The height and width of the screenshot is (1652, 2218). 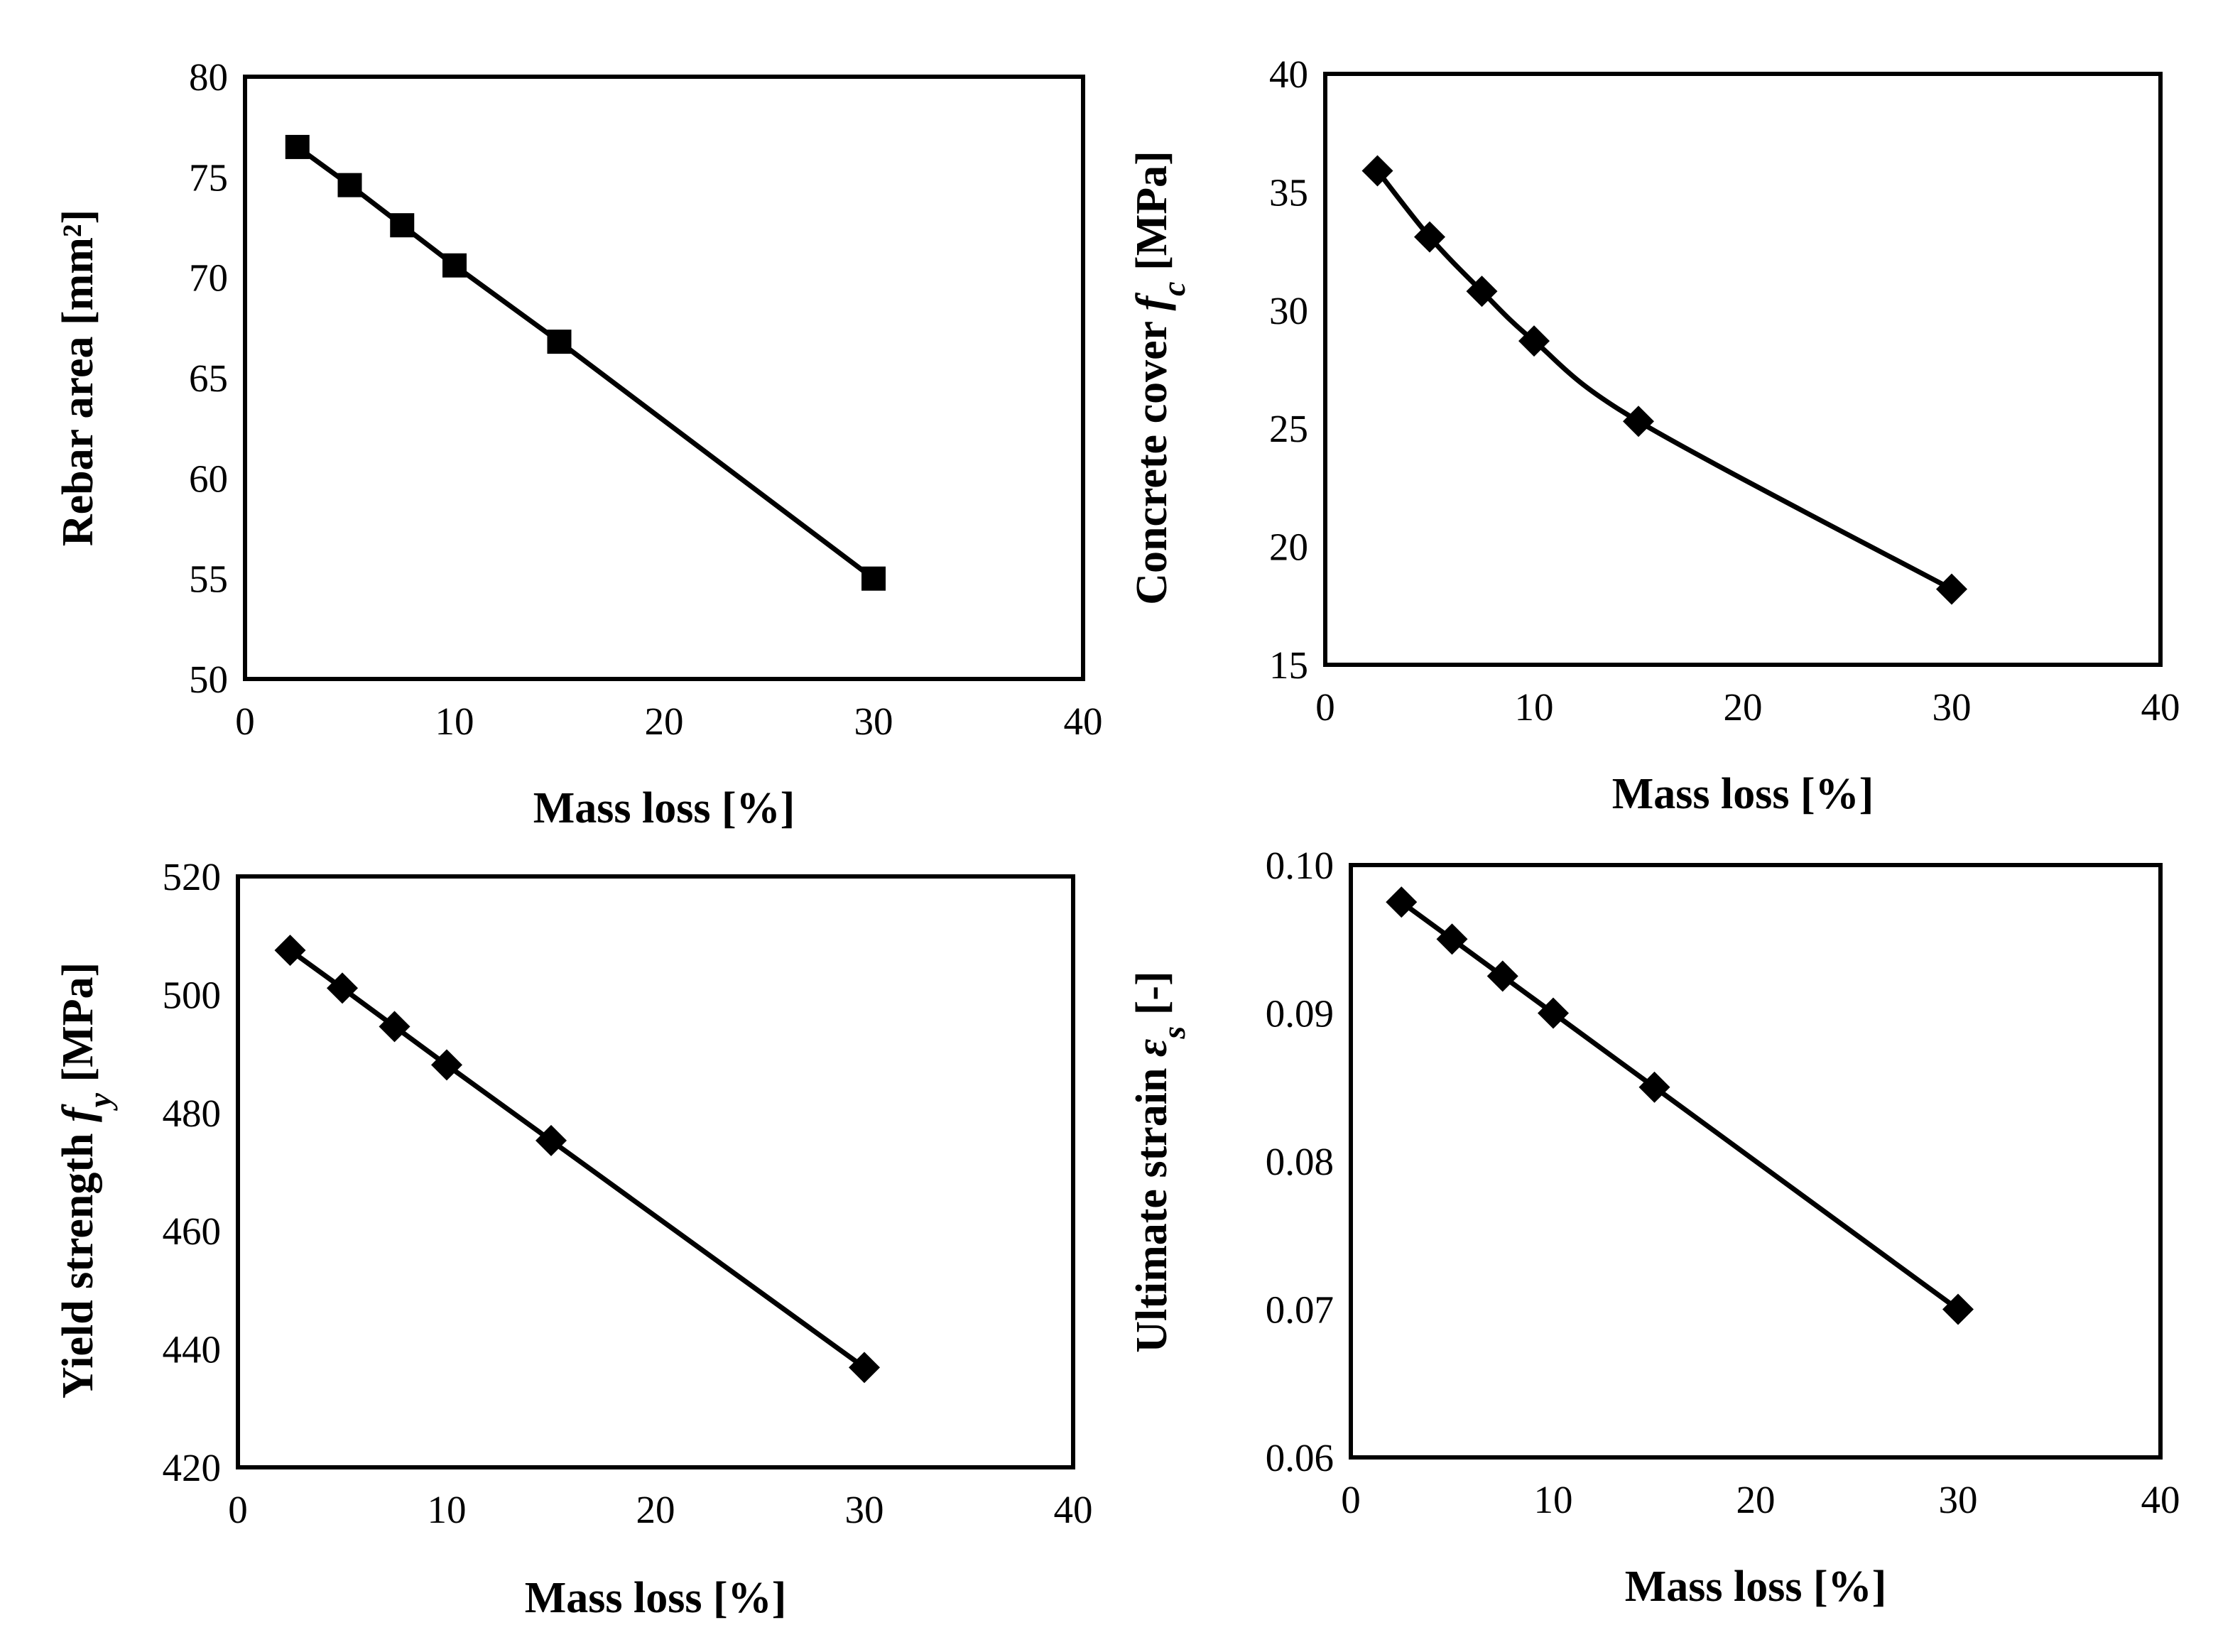 I want to click on y-tick-label: 80, so click(x=208, y=77).